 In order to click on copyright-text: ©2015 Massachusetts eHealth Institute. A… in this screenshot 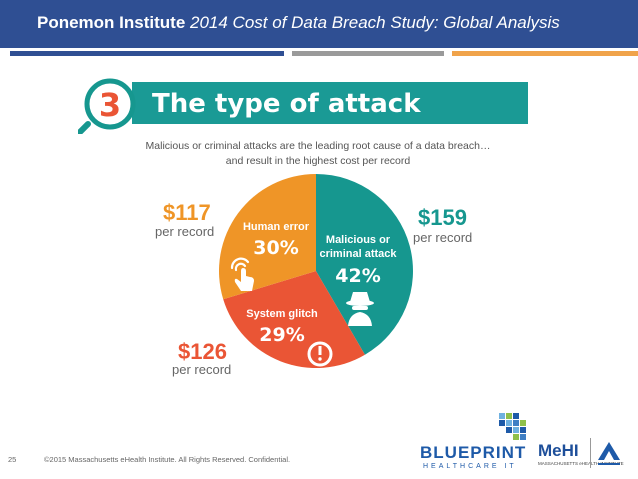, I will do `click(167, 459)`.